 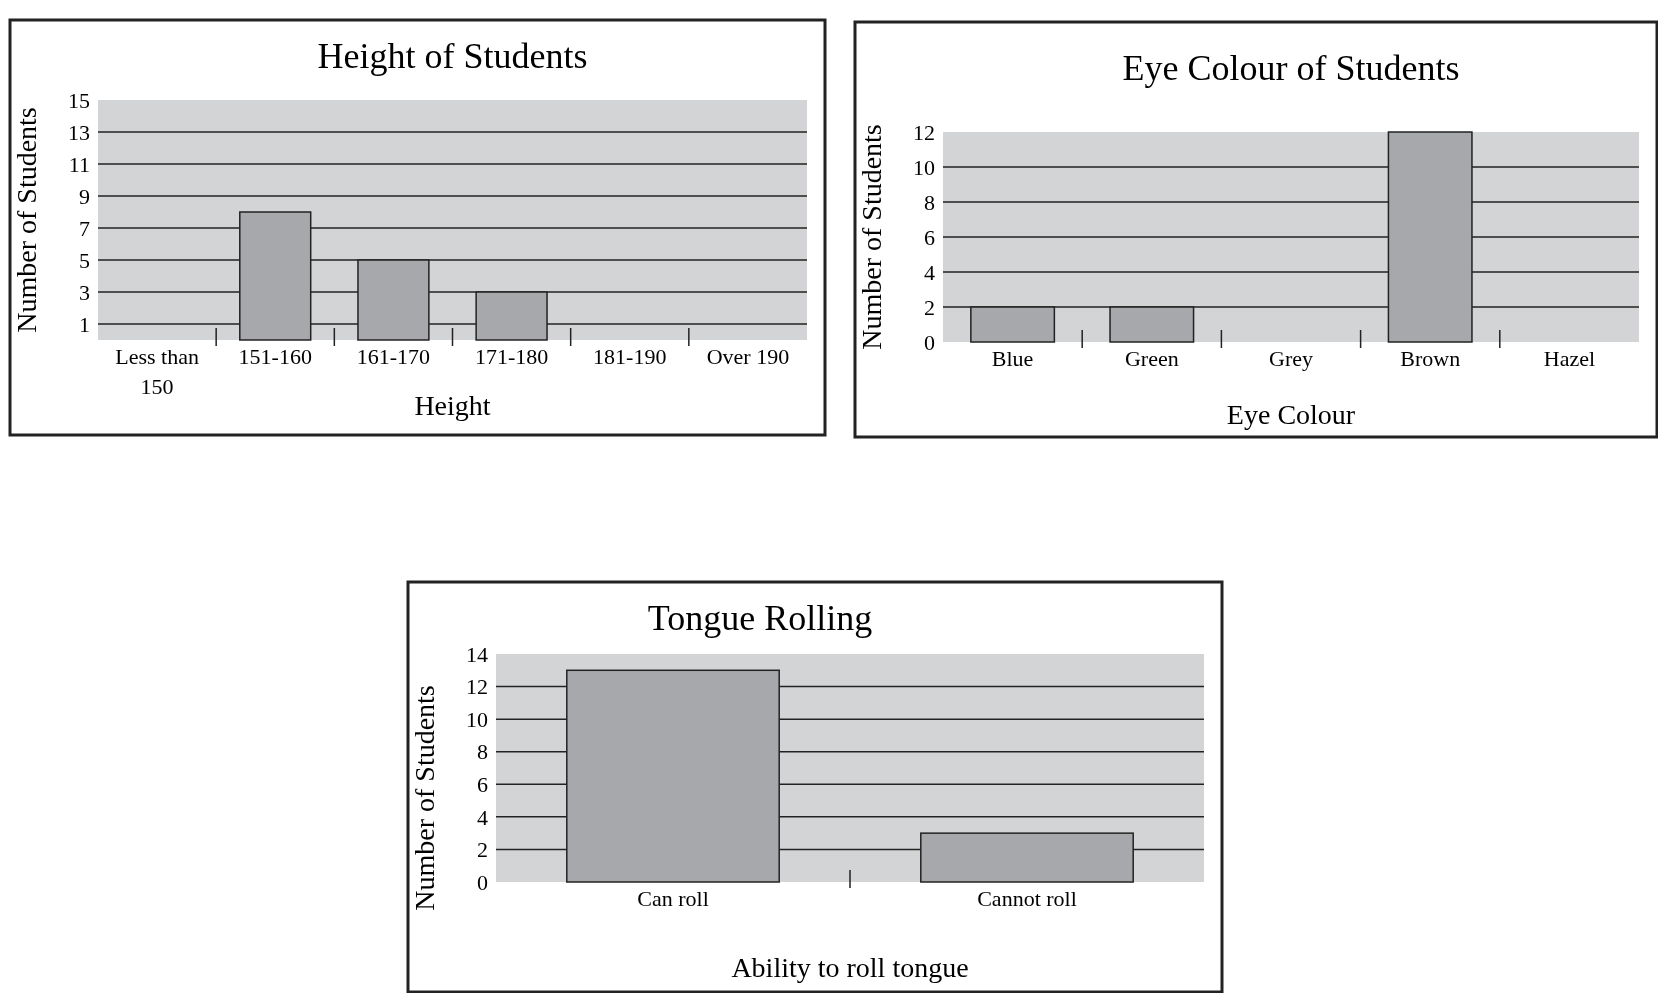 I want to click on y-tick-label: 13, so click(x=79, y=132).